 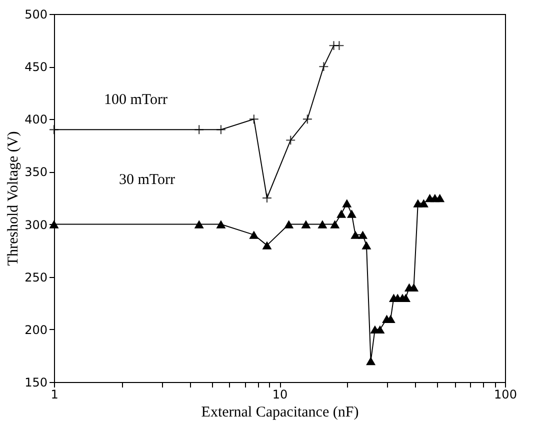 I want to click on x-tick-label: 10, so click(x=280, y=395).